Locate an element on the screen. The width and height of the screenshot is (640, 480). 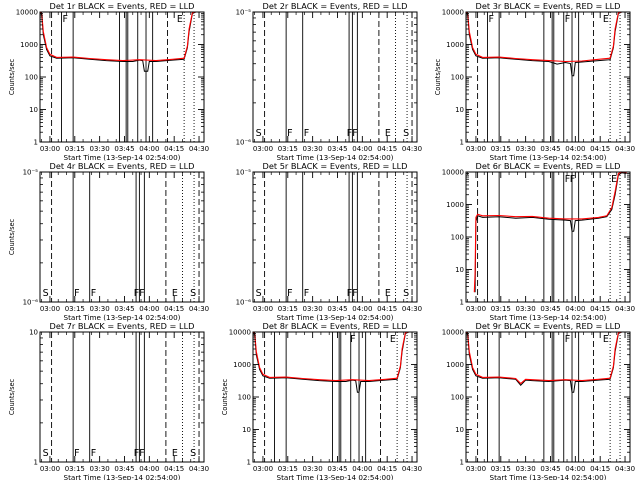
plot-title: Det 9r BLACK = Events, RED = LLD is located at coordinates (548, 326).